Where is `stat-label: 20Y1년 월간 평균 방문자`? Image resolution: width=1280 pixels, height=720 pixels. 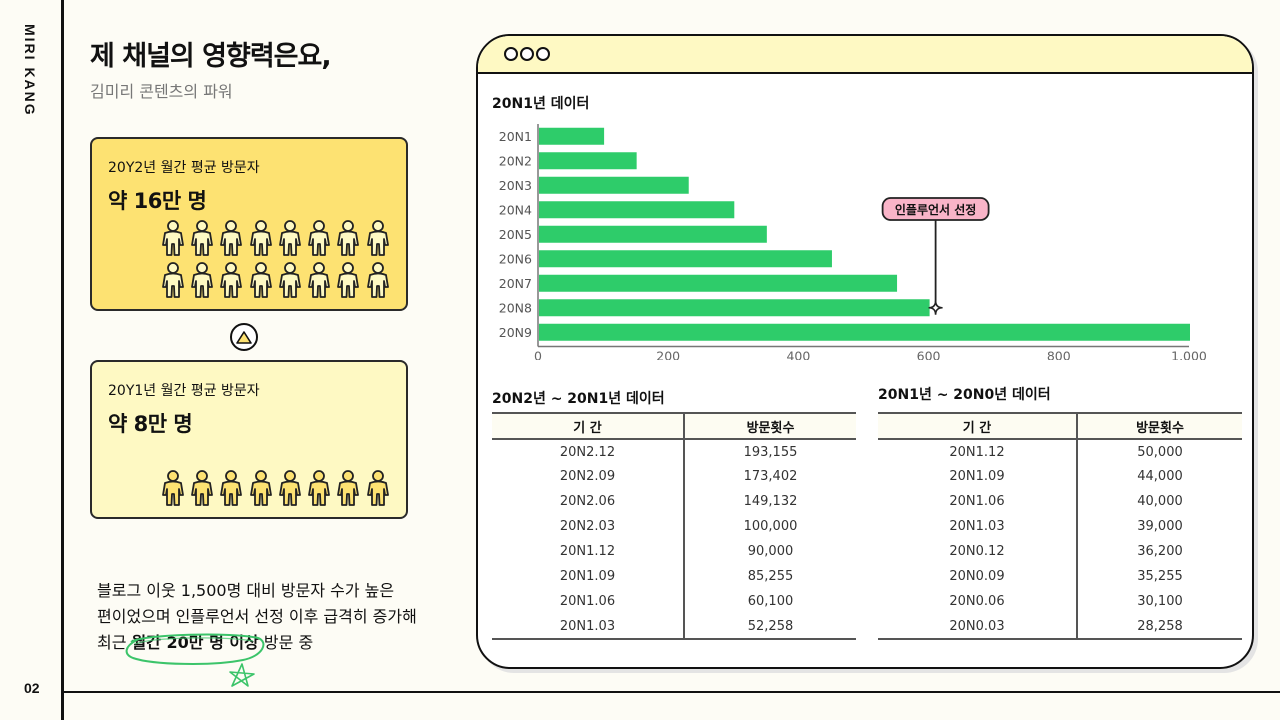 stat-label: 20Y1년 월간 평균 방문자 is located at coordinates (184, 391).